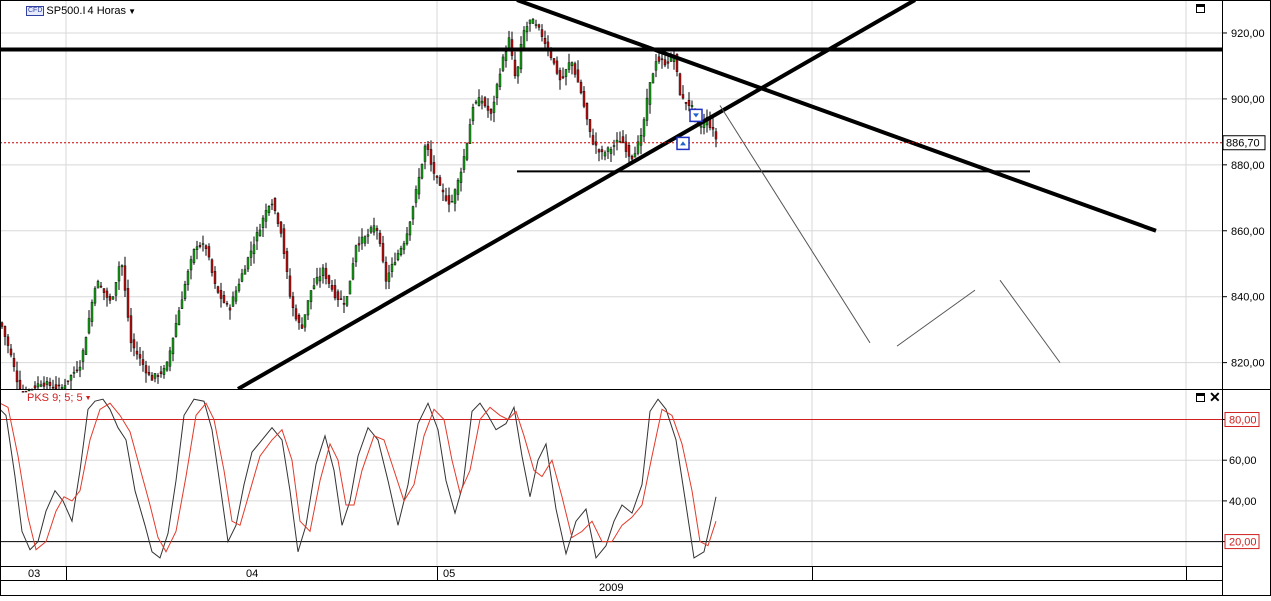  I want to click on symbol-label: SP500.I, so click(66, 11).